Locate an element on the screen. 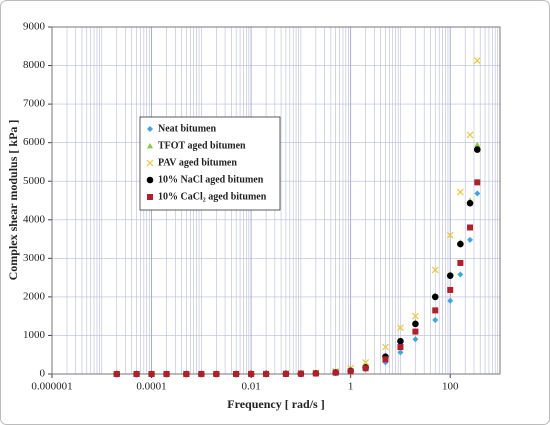 The width and height of the screenshot is (550, 425). x-tick-label: 0.0001 is located at coordinates (151, 387).